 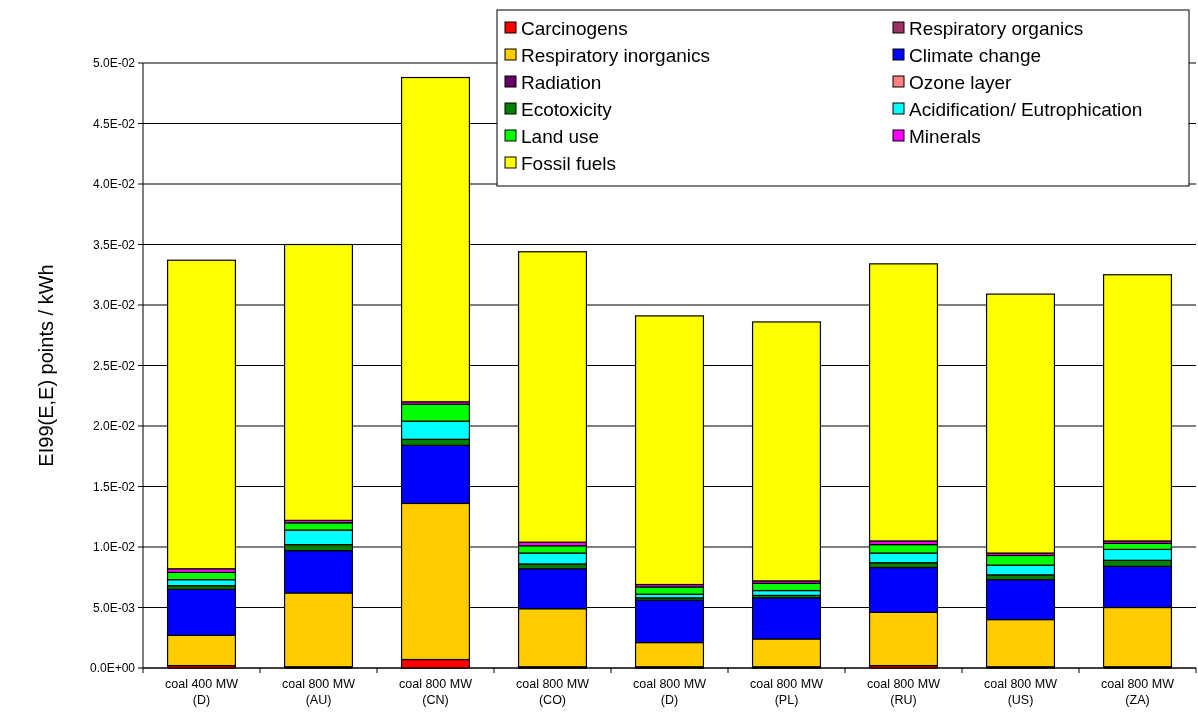 What do you see at coordinates (114, 365) in the screenshot?
I see `y-tick-label: 2.5E-02` at bounding box center [114, 365].